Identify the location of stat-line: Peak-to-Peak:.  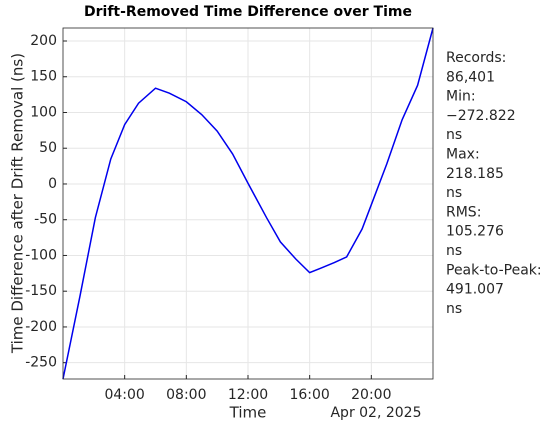
(494, 270).